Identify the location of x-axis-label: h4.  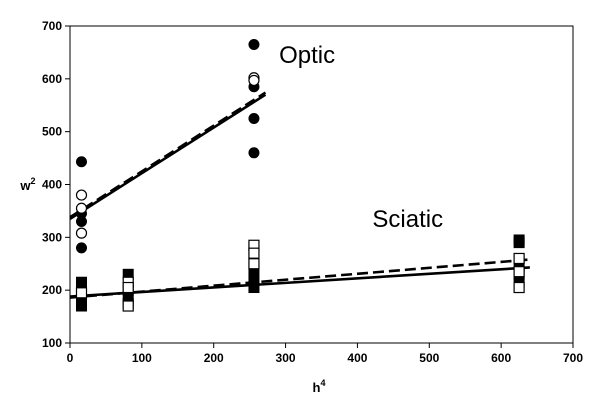
(319, 386).